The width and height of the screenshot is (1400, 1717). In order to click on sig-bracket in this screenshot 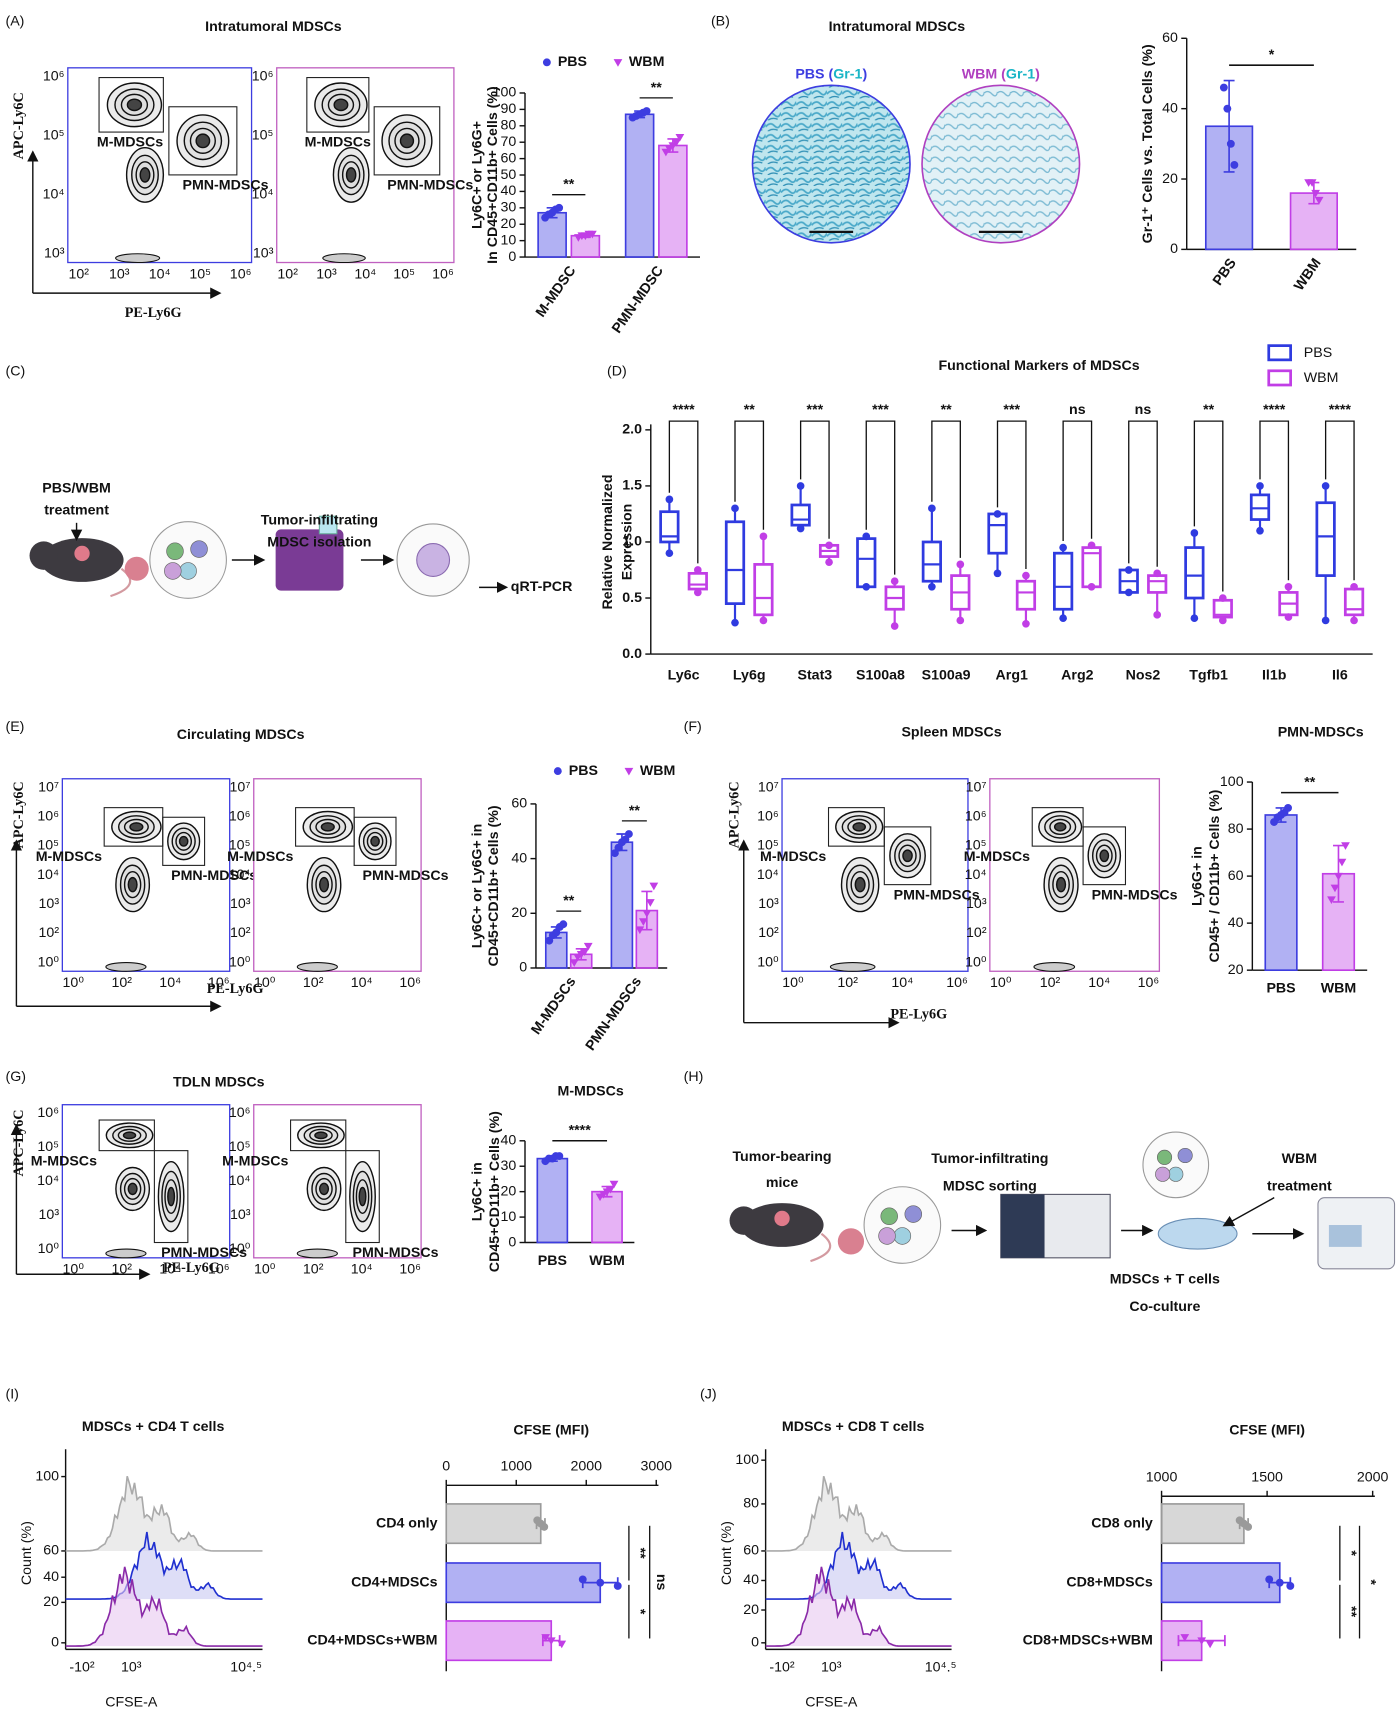, I will do `click(814, 479)`.